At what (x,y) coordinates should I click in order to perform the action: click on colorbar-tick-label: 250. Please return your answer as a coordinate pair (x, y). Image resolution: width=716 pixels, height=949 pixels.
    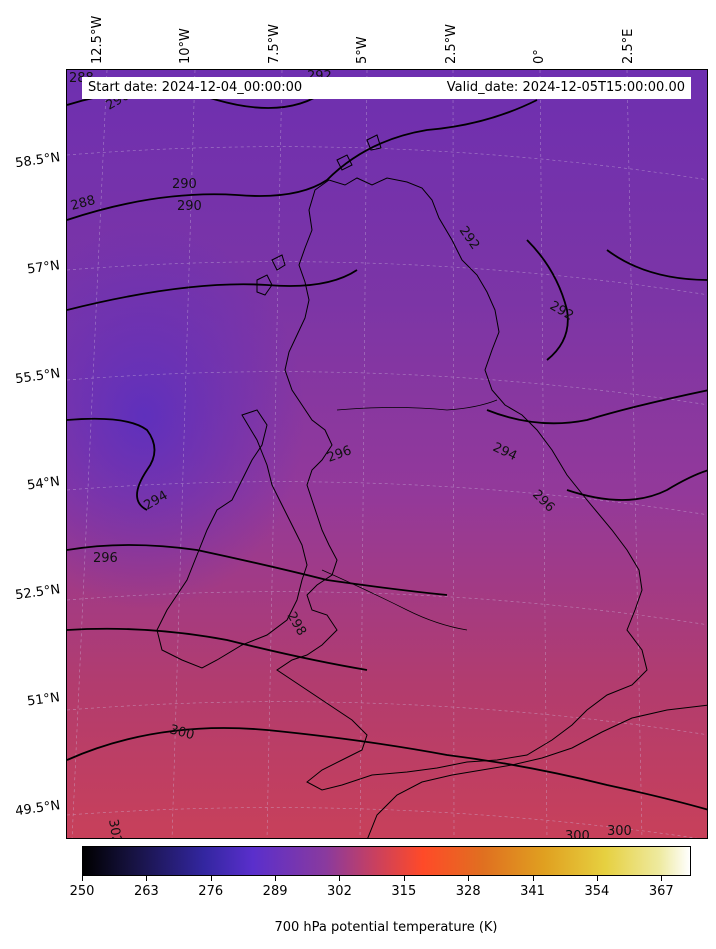
    Looking at the image, I should click on (82, 891).